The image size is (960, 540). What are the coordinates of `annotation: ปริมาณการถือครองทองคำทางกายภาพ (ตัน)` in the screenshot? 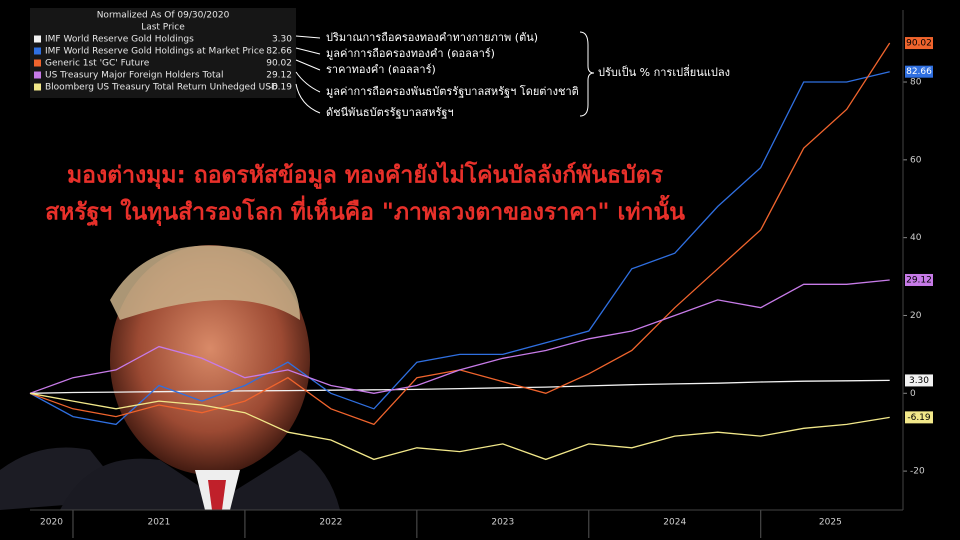 It's located at (432, 37).